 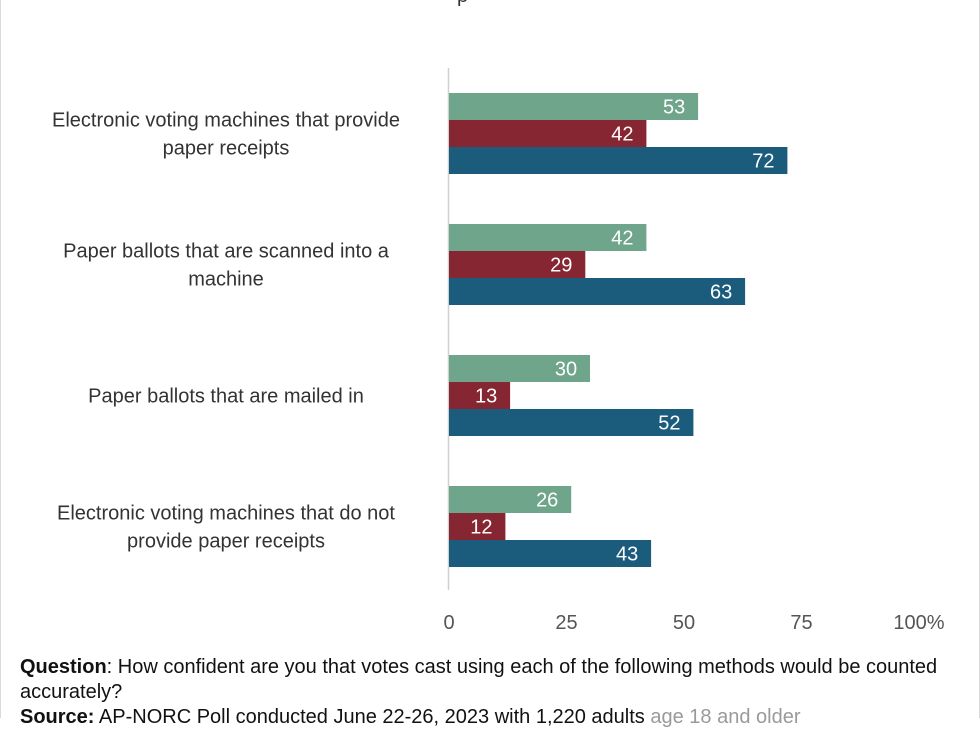 What do you see at coordinates (226, 397) in the screenshot?
I see `category-label: Paper ballots that are mailed in` at bounding box center [226, 397].